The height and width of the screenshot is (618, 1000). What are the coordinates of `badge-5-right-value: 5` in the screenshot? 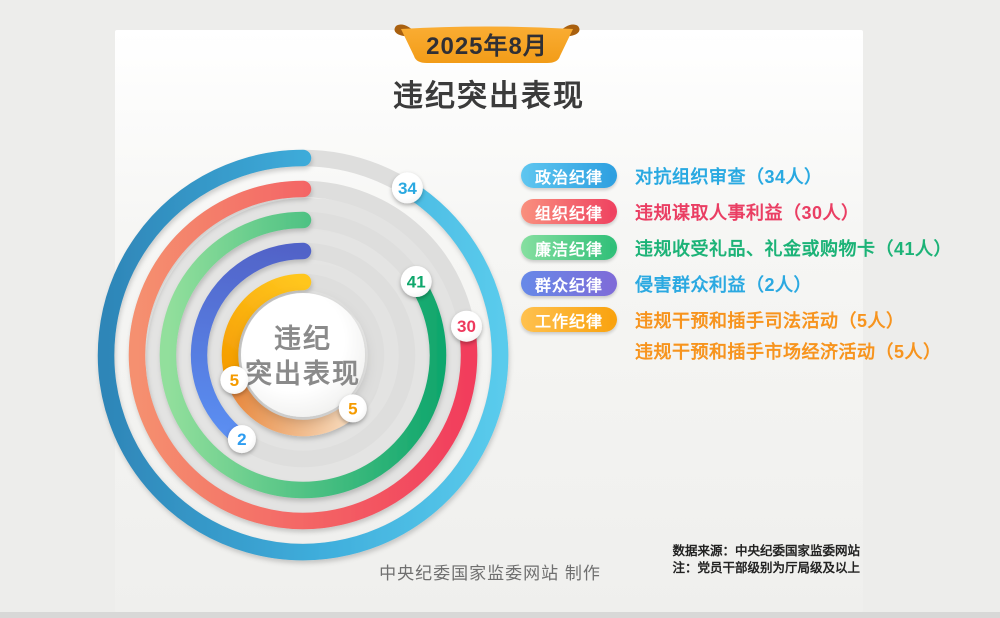 It's located at (352, 408).